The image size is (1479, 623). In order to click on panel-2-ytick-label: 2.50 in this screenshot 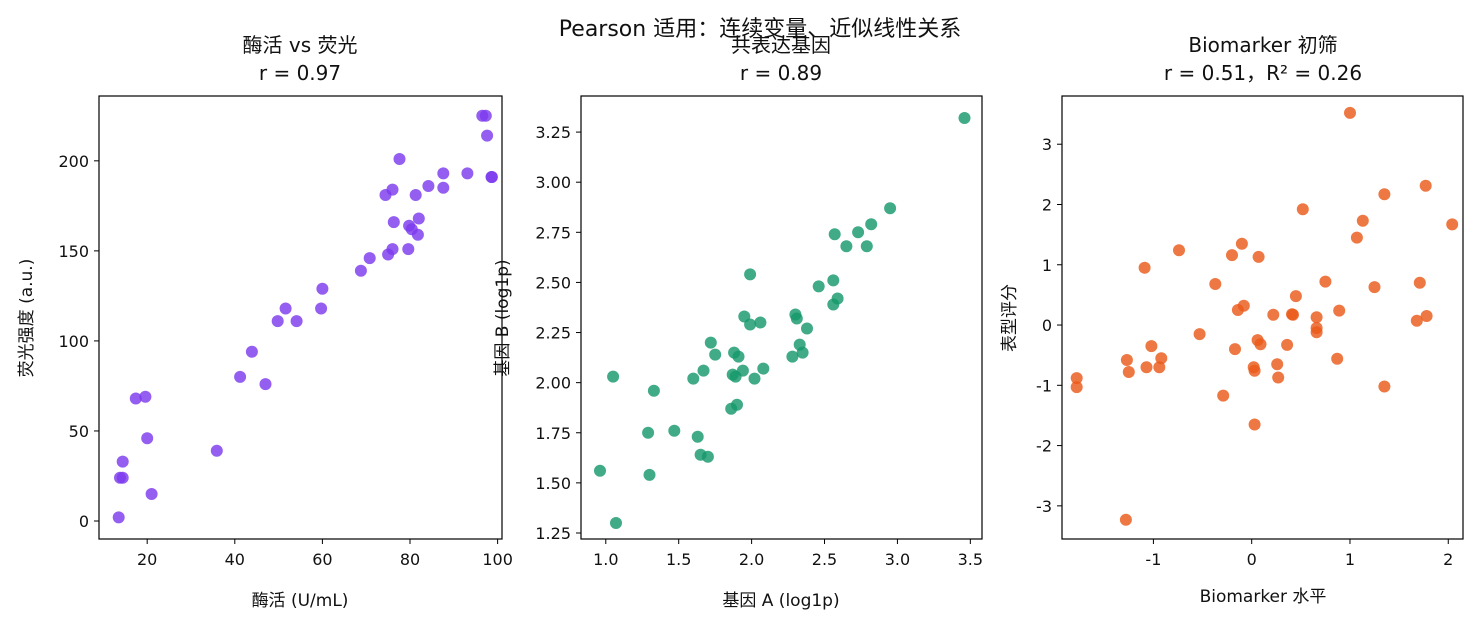, I will do `click(553, 282)`.